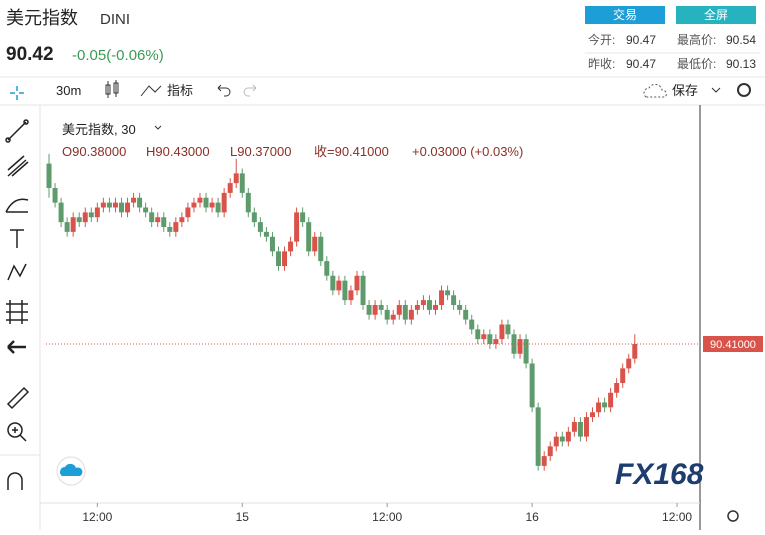  Describe the element at coordinates (601, 39) in the screenshot. I see `stat-label: 今开:` at that location.